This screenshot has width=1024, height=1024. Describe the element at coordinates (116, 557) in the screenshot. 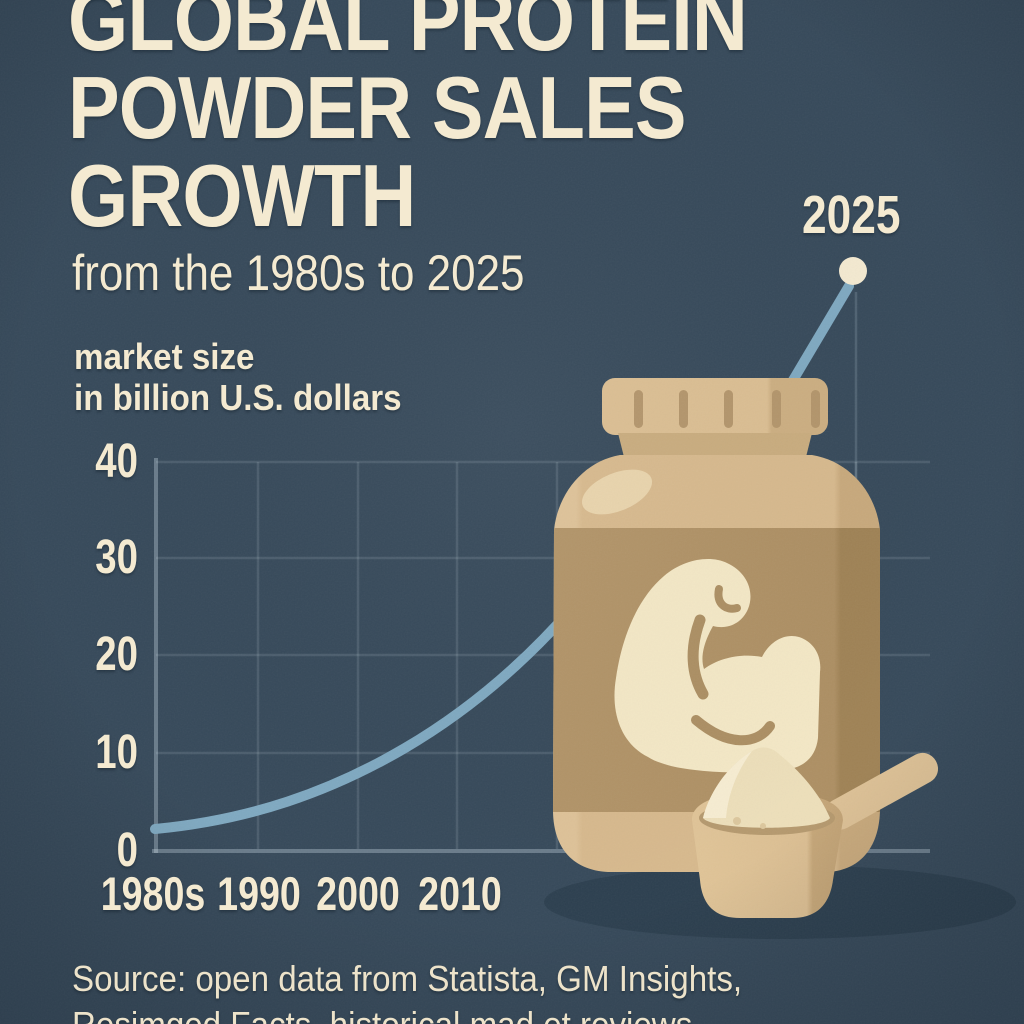

I see `y-tick-30: 30` at that location.